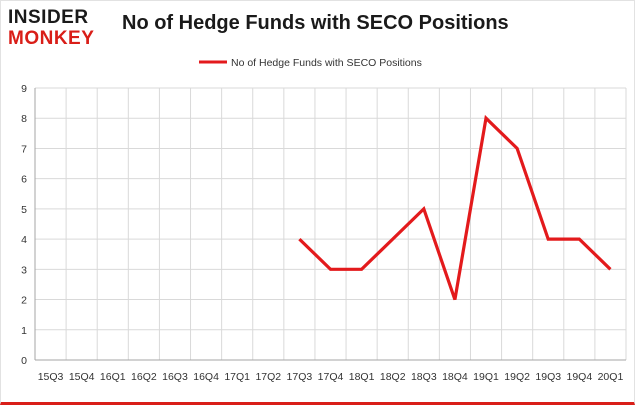  I want to click on x-tick-label: 19Q3, so click(548, 377).